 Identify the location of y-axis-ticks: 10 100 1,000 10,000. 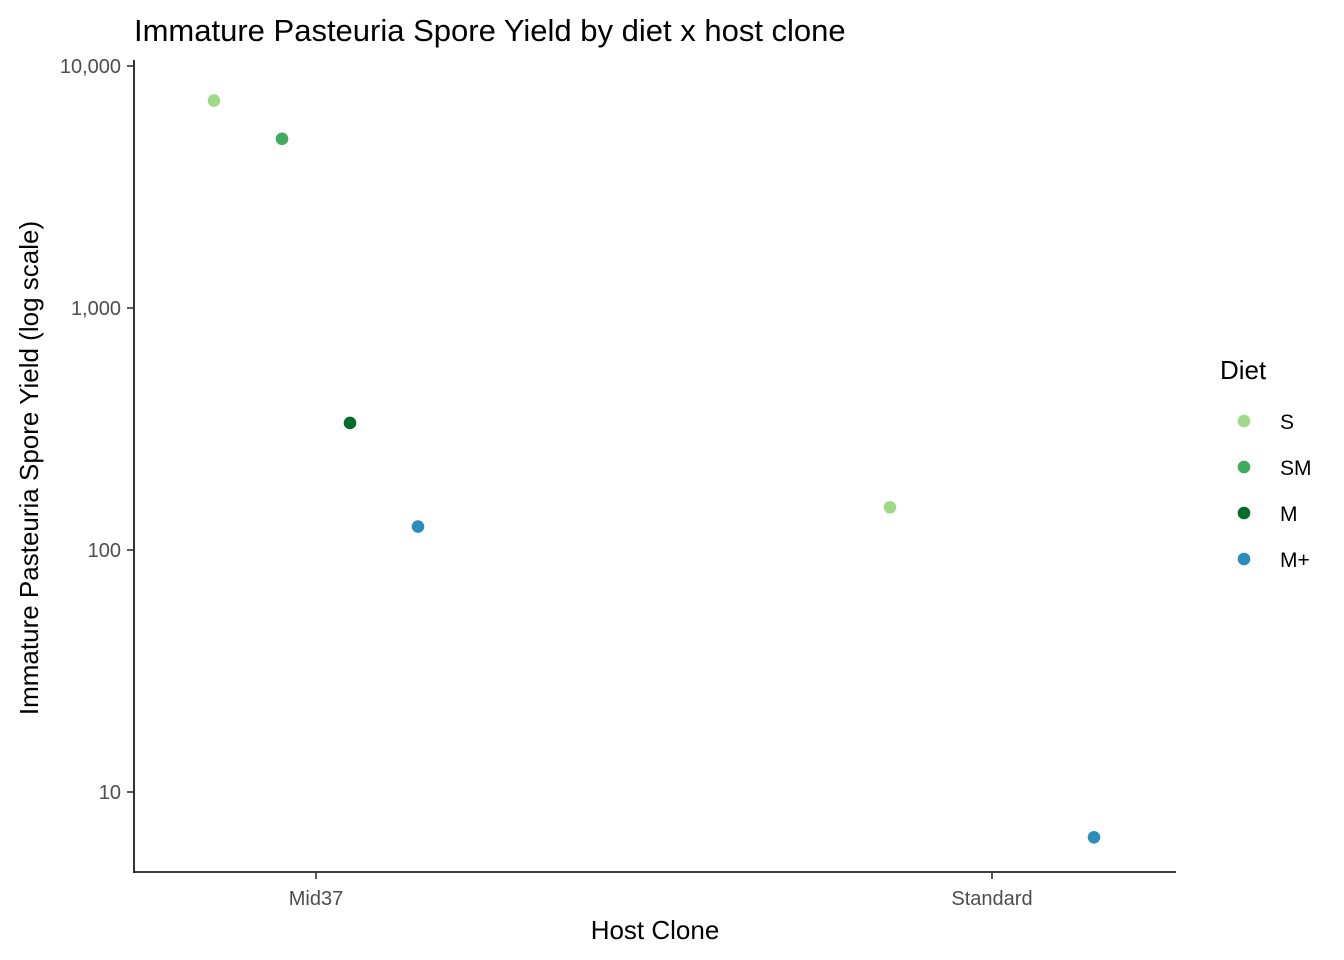
(97, 430).